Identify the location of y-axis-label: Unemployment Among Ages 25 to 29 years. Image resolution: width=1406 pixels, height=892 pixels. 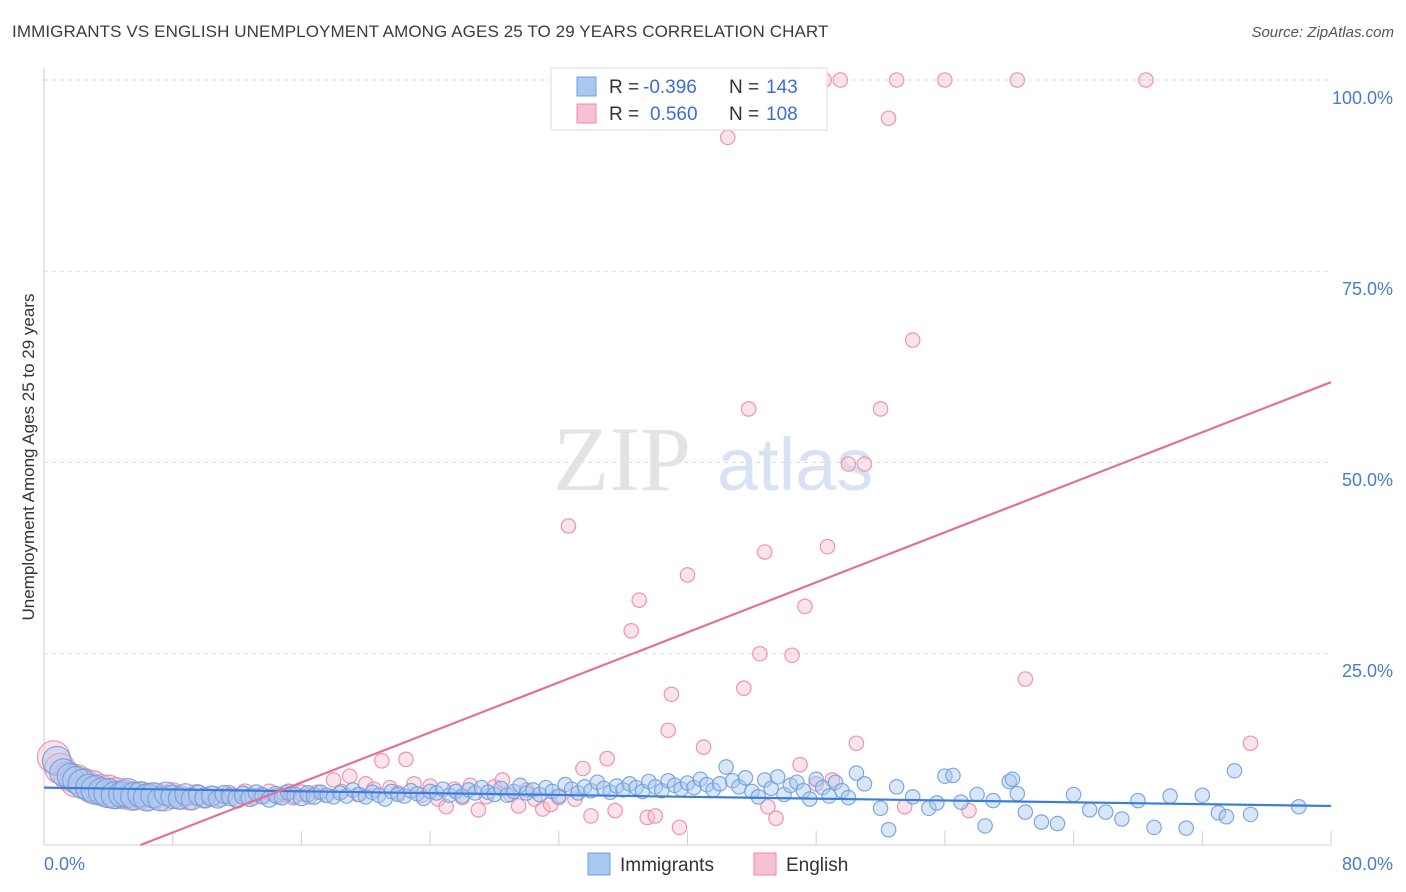
(28, 457).